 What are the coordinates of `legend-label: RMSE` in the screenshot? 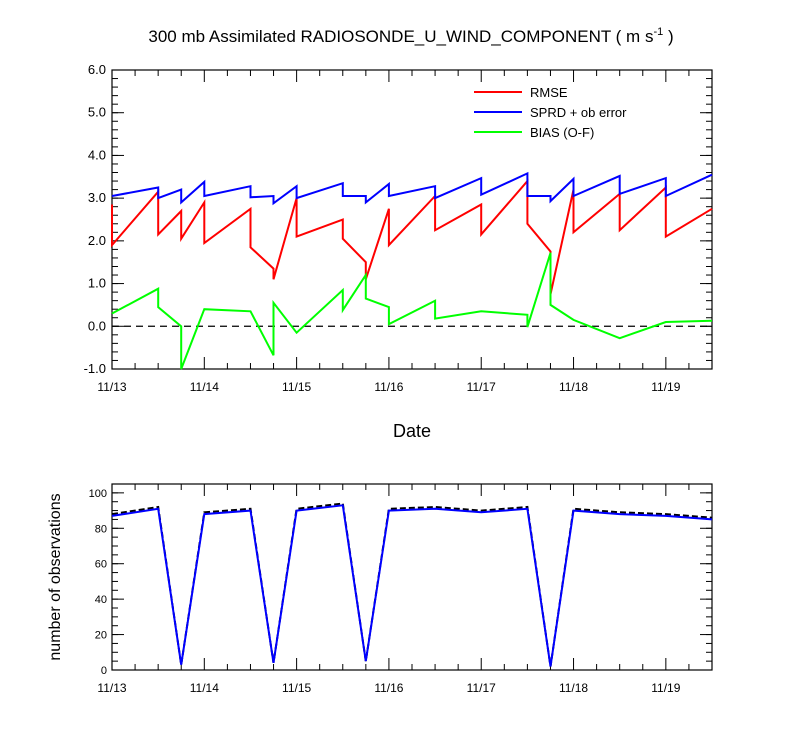 It's located at (549, 92).